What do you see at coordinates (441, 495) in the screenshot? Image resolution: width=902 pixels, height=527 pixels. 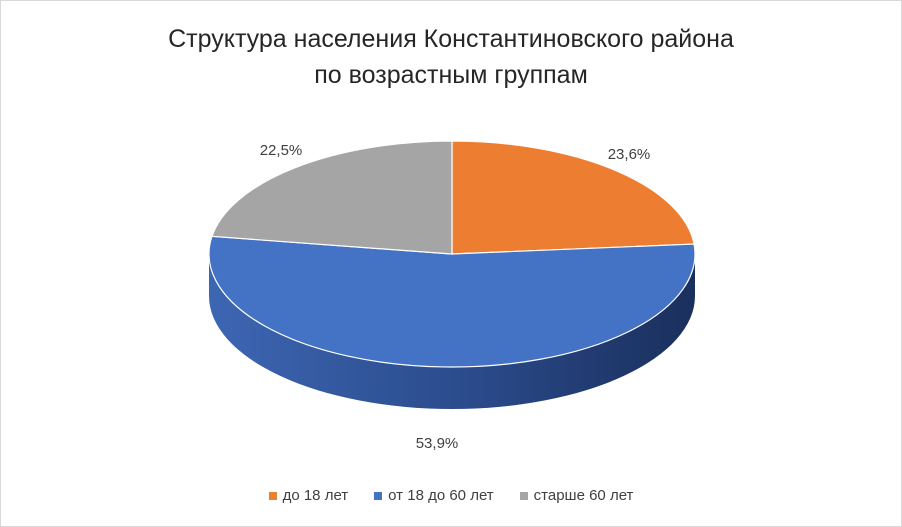 I see `legend-label-18-60: от 18 до 60 лет` at bounding box center [441, 495].